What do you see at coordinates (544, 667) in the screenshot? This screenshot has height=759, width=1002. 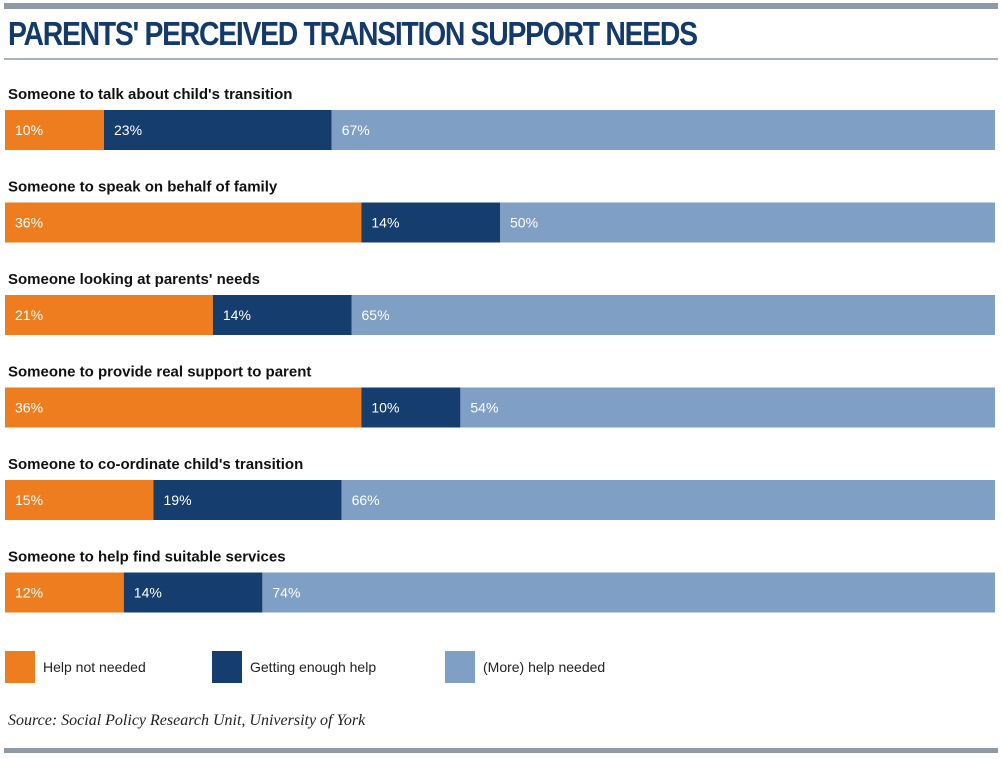 I see `legend-label-3: (More) help needed` at bounding box center [544, 667].